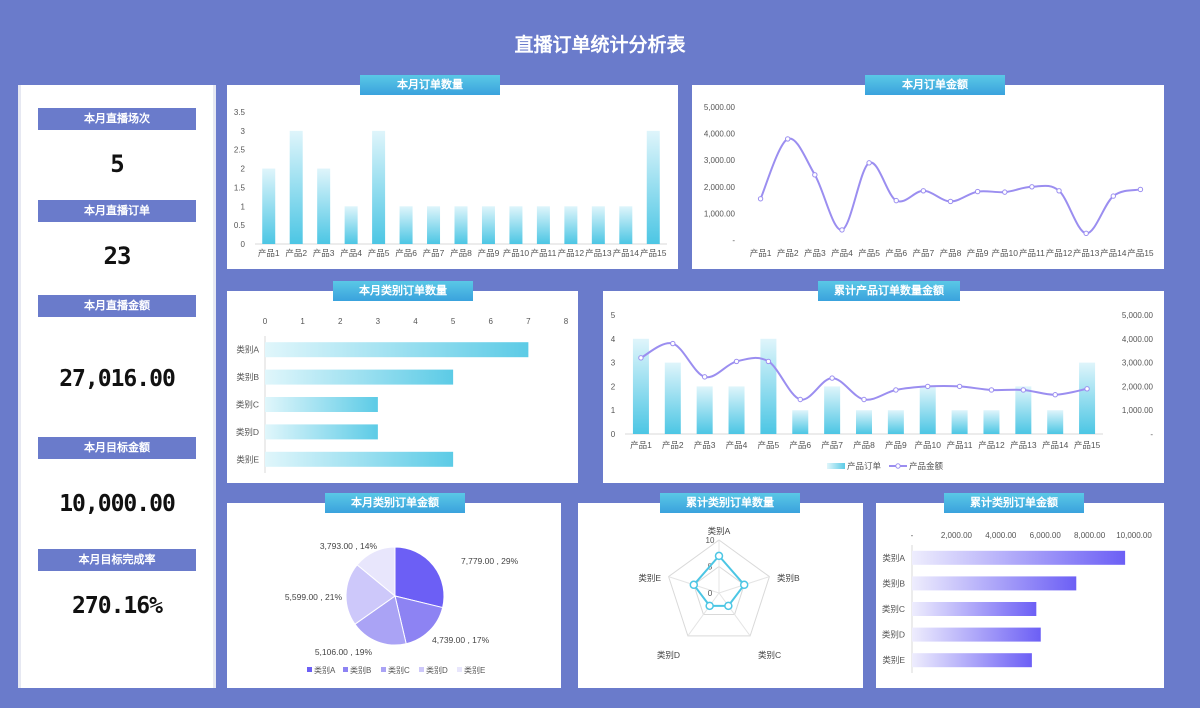 The height and width of the screenshot is (708, 1200). Describe the element at coordinates (340, 321) in the screenshot. I see `x-tick-label: 2` at that location.